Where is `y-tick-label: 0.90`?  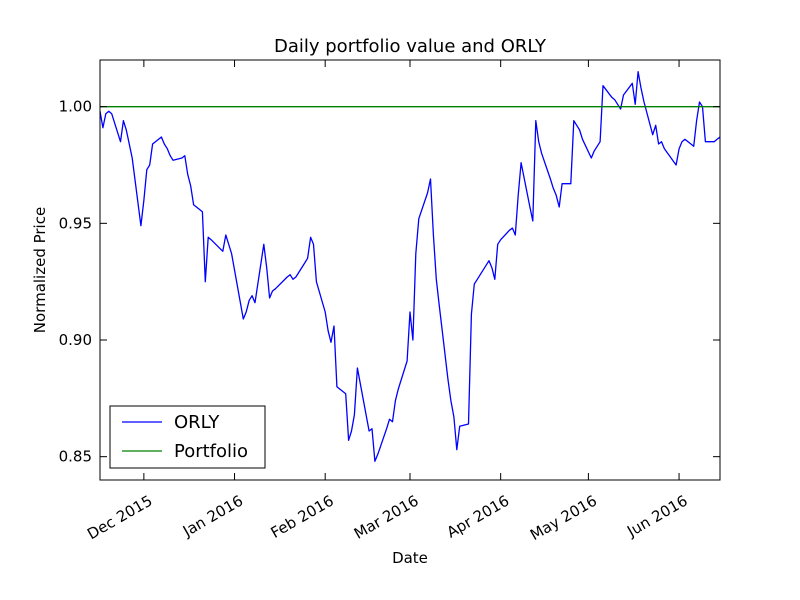
y-tick-label: 0.90 is located at coordinates (75, 340).